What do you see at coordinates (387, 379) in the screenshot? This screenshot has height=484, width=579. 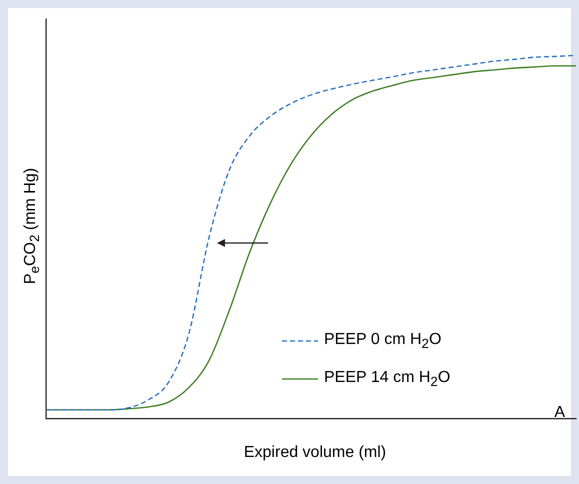 I see `legend-label: PEEP 14 cm H$_{2}$O` at bounding box center [387, 379].